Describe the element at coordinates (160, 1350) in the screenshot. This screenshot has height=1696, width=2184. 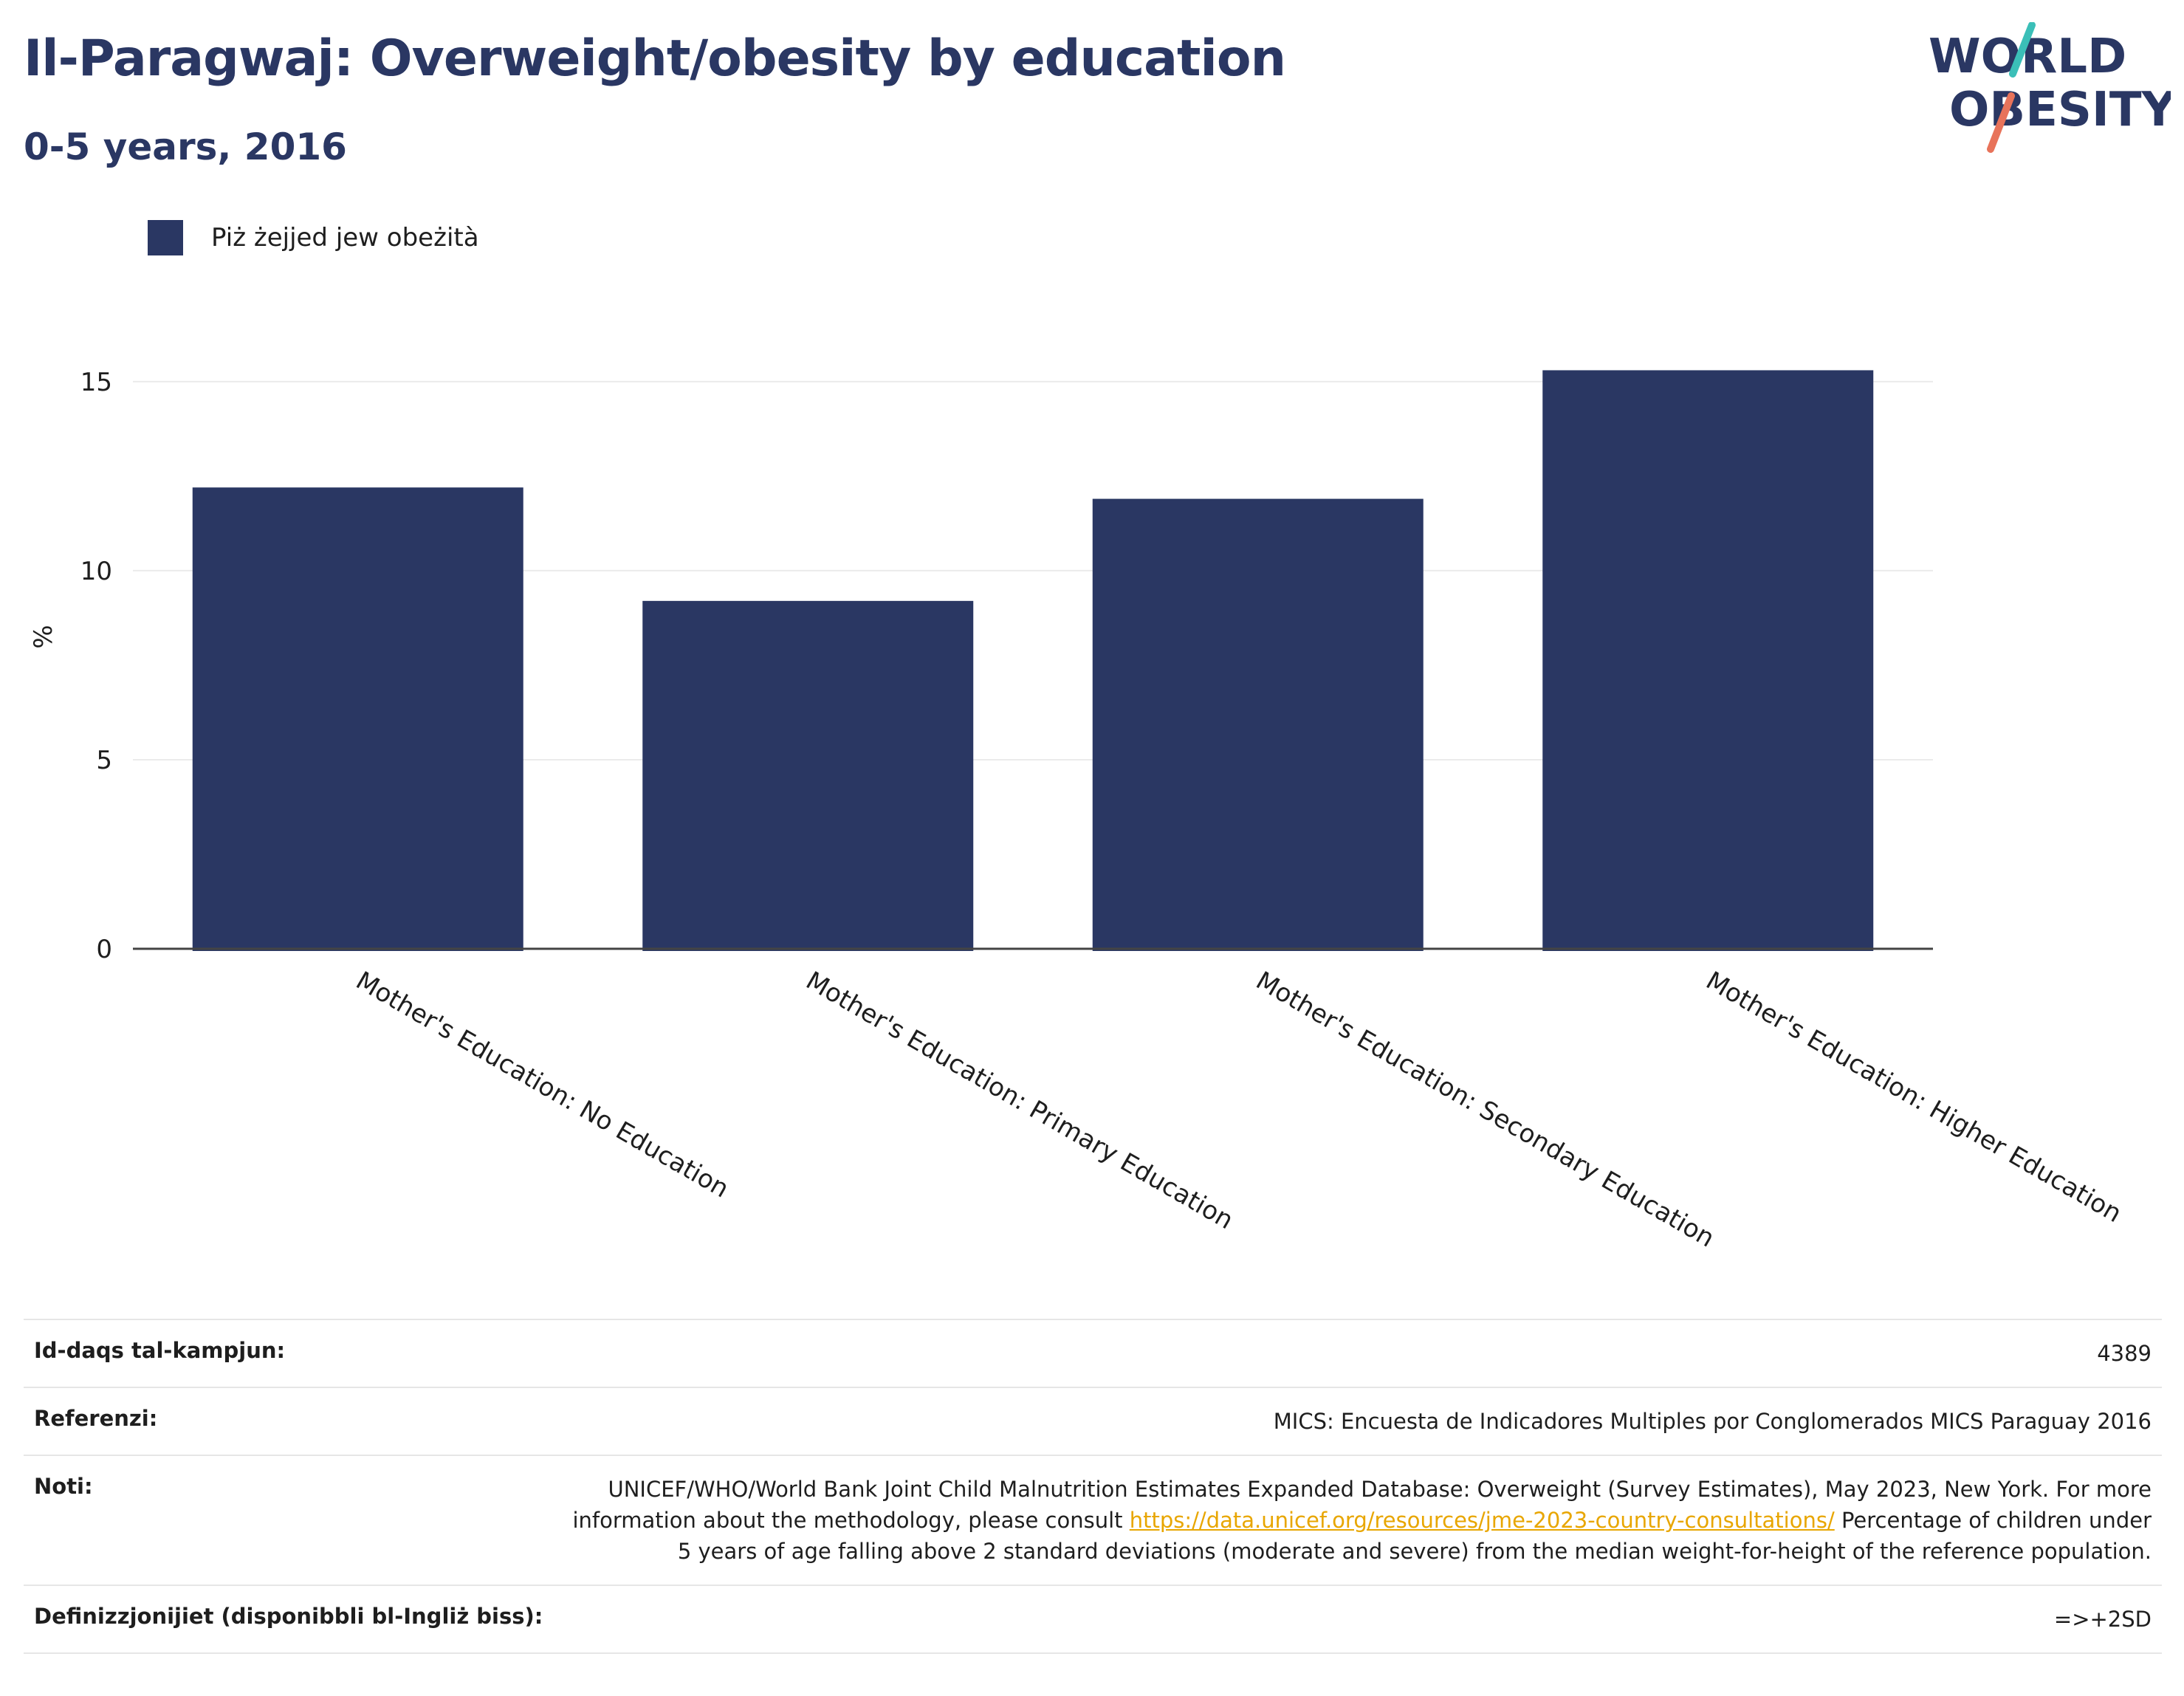
I see `sample-size-label: Id-daqs tal-kampjun:` at that location.